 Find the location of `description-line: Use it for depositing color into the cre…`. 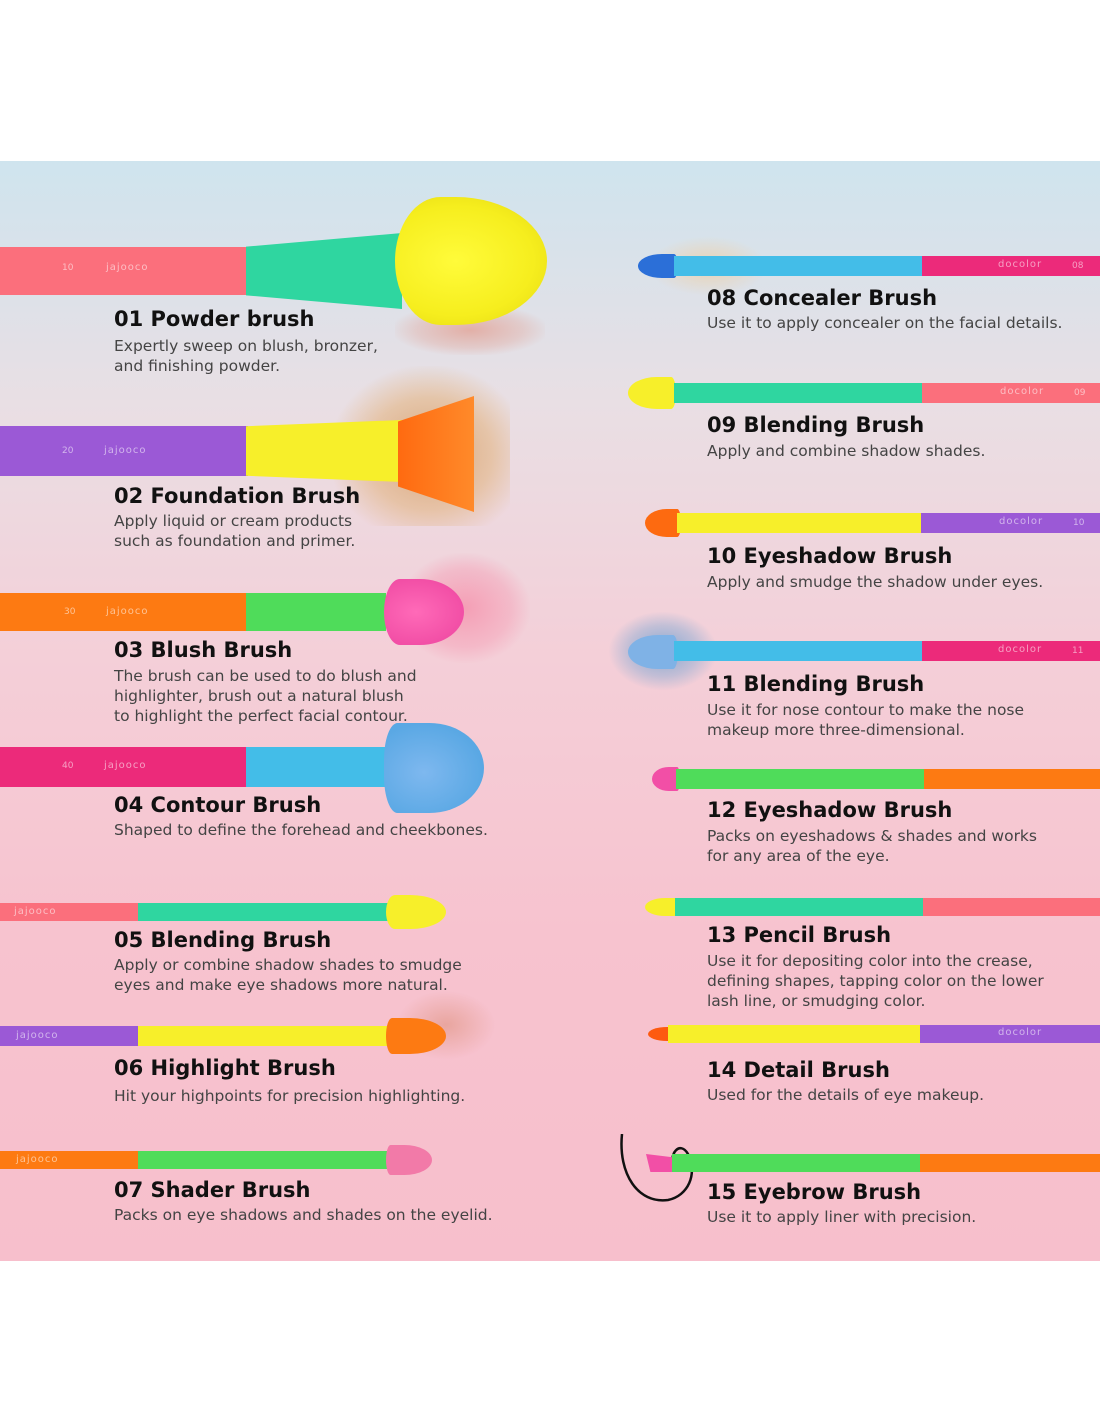

description-line: Use it for depositing color into the cre… is located at coordinates (870, 961).